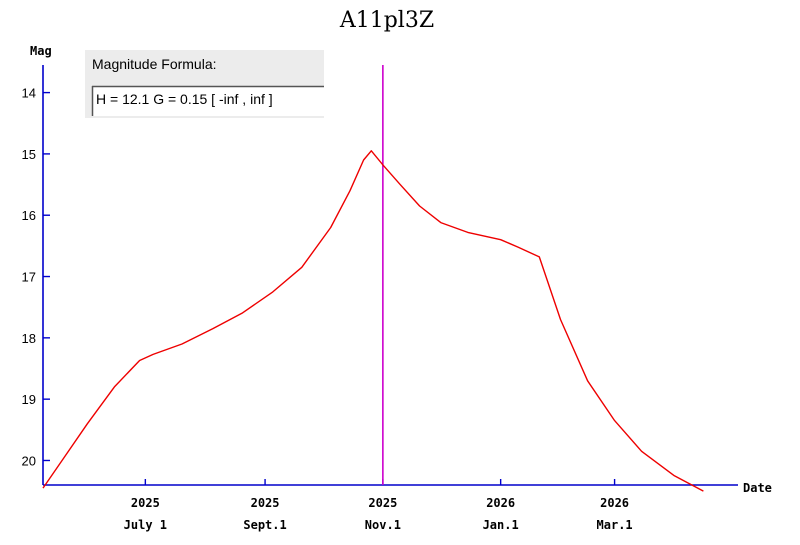 The height and width of the screenshot is (545, 800). I want to click on y-axis-label: Mag, so click(41, 51).